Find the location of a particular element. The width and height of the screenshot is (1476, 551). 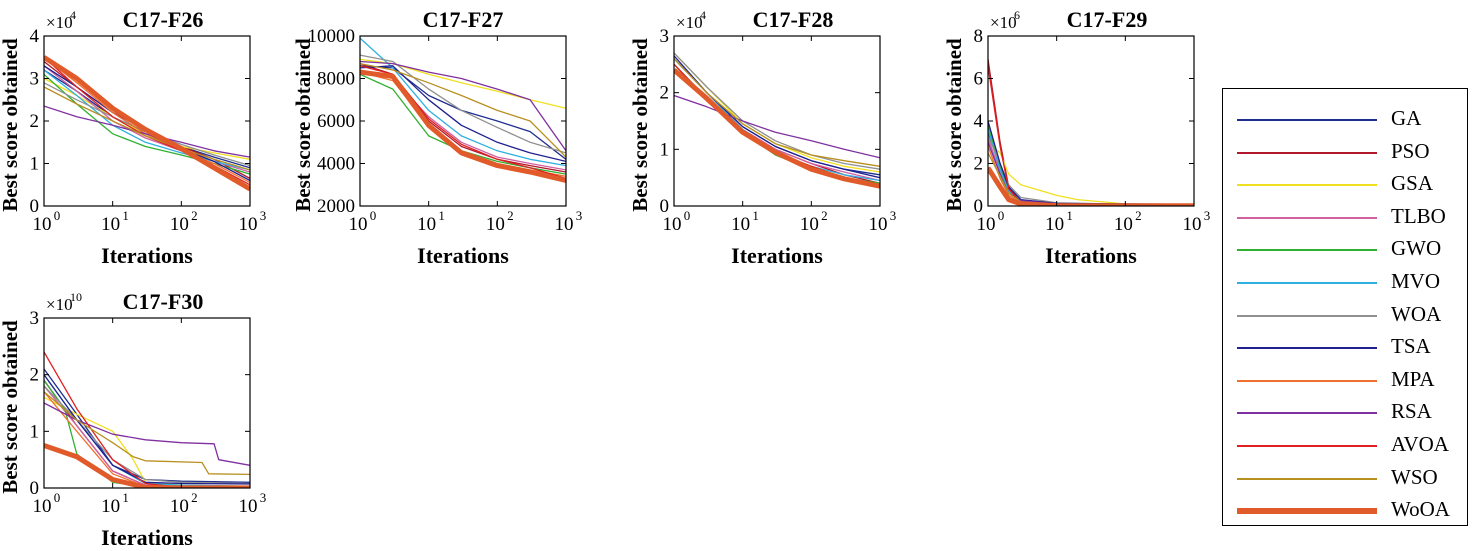

legend-item-mpa: MPA is located at coordinates (1345, 381).